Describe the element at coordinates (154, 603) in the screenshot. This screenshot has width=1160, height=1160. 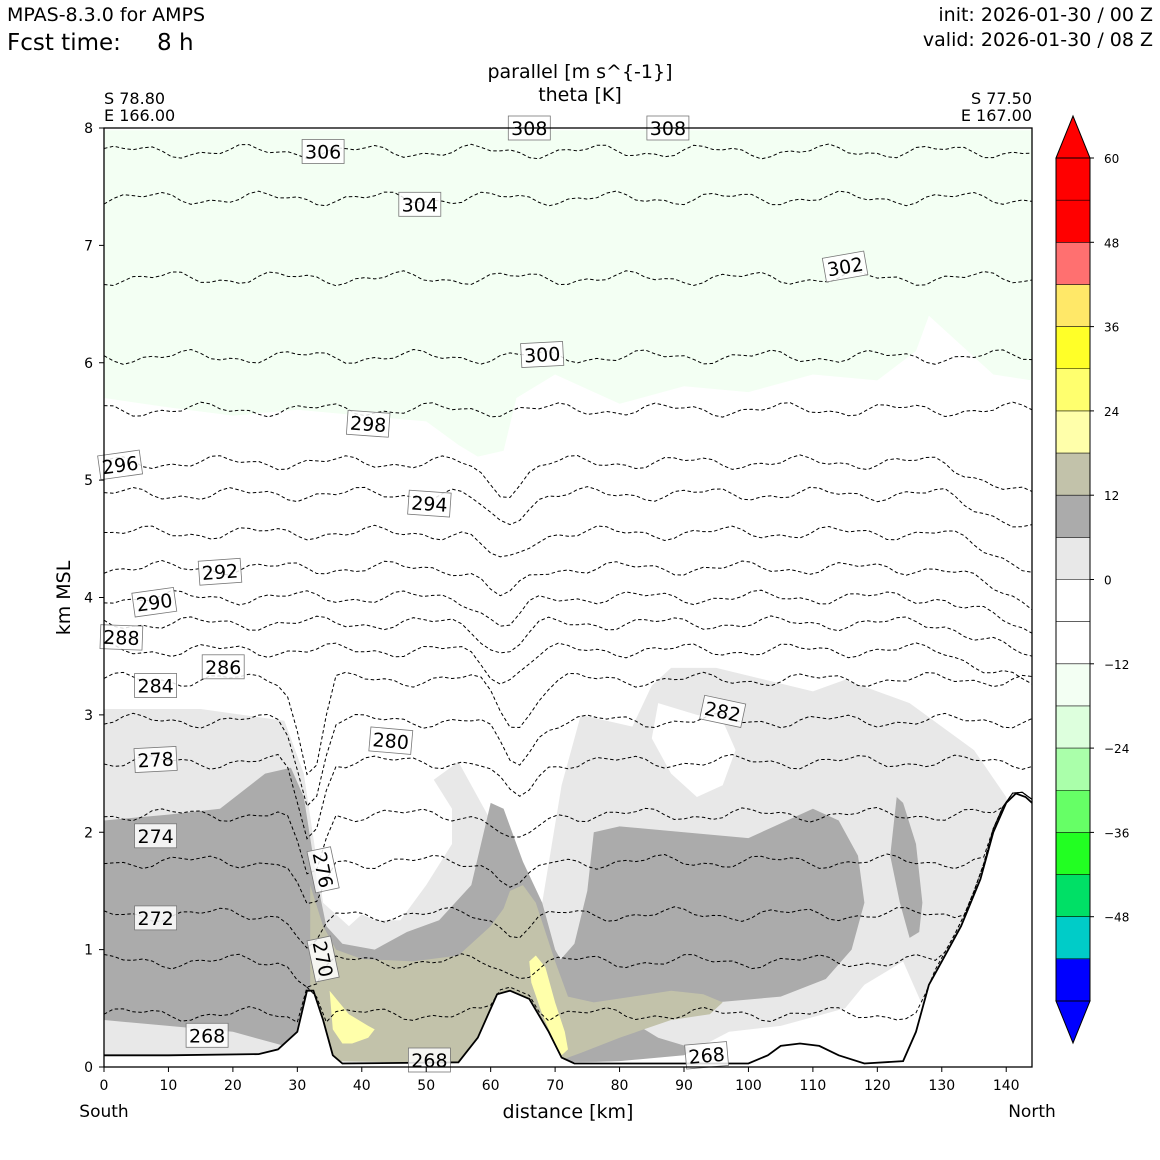
I see `theta-label-text: 290` at that location.